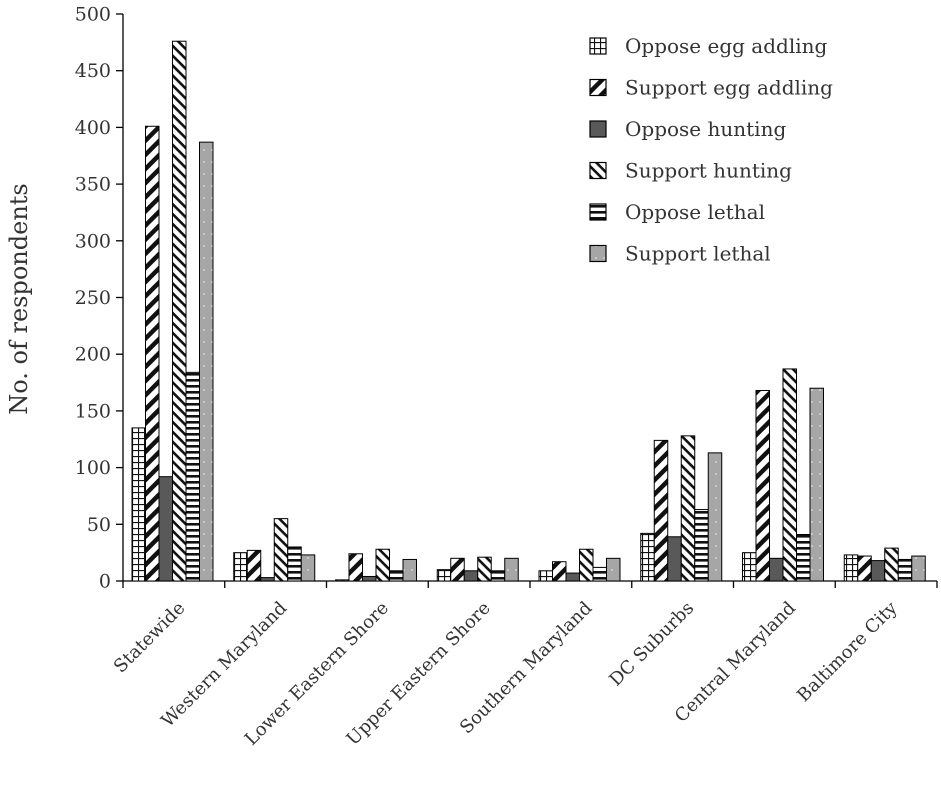 The height and width of the screenshot is (785, 941). I want to click on legend-label: Oppose hunting, so click(705, 129).